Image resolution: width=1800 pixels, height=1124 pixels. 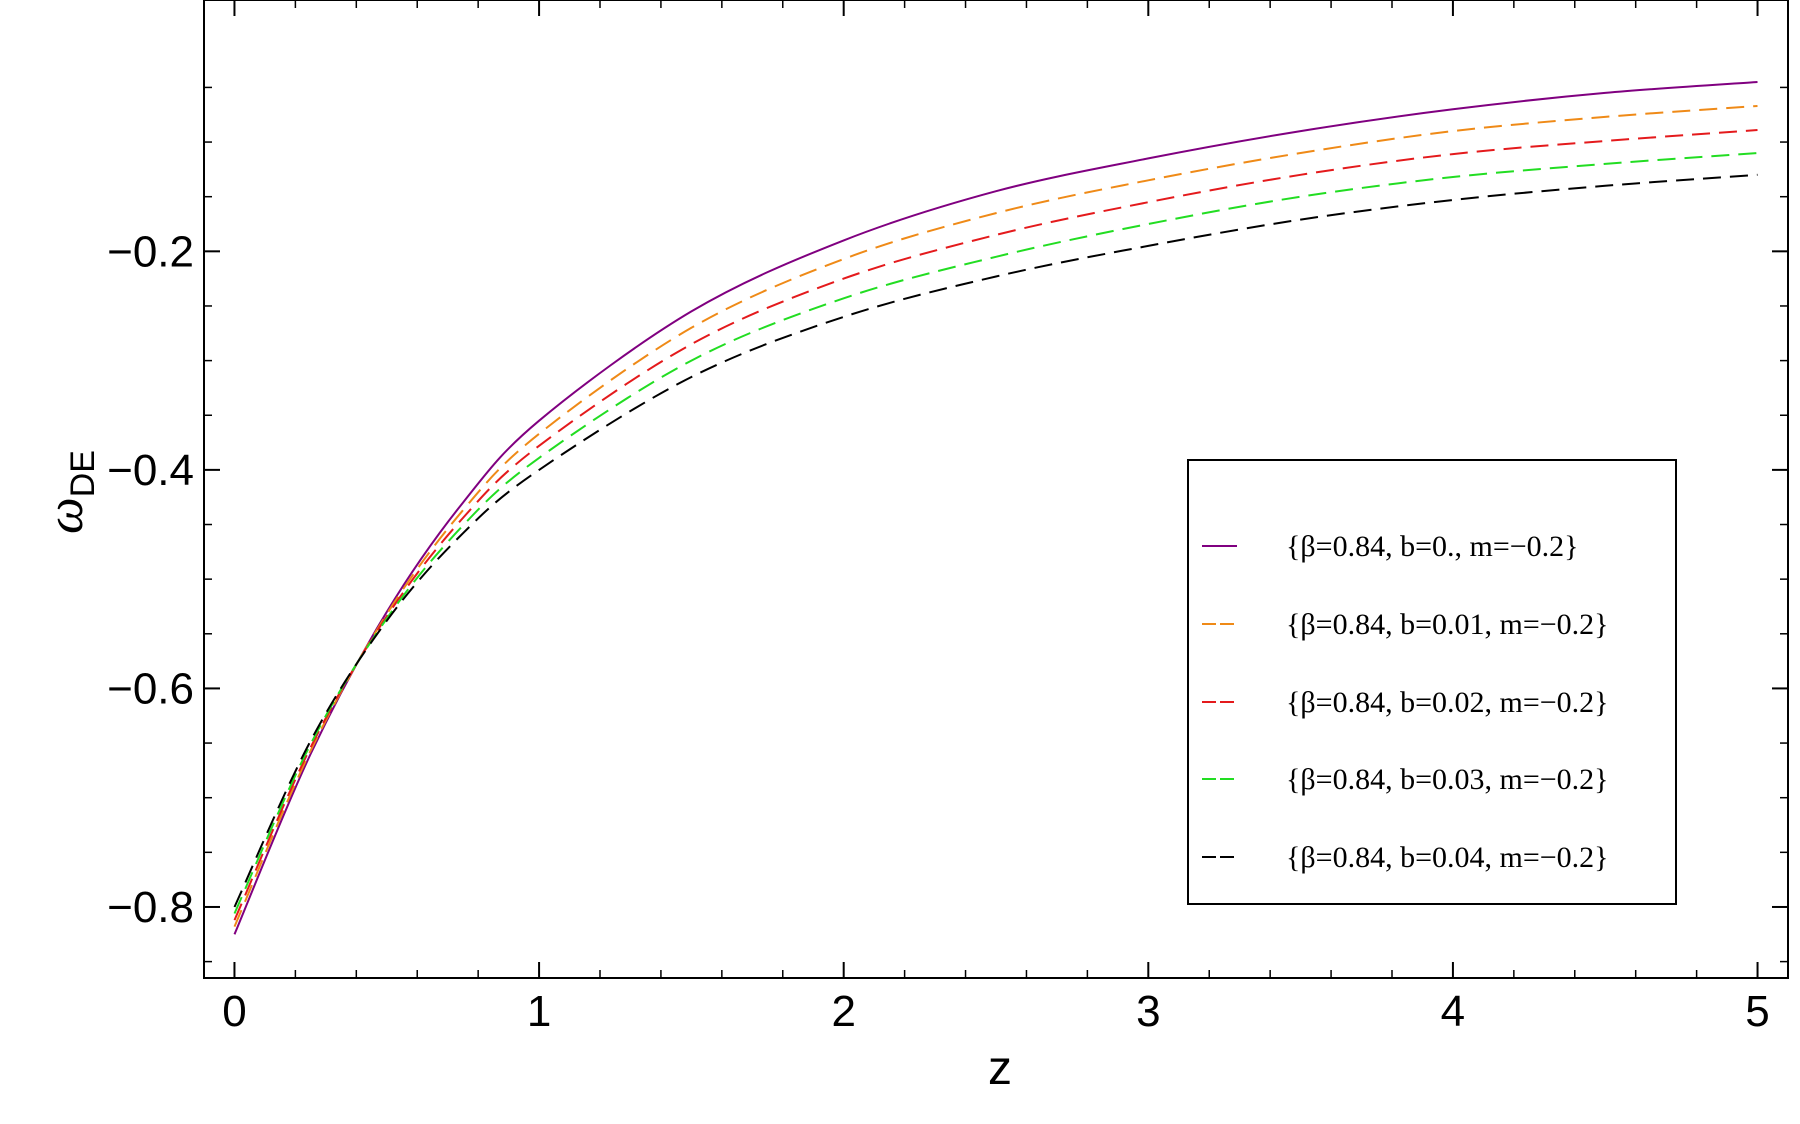 I want to click on legend-box, so click(x=1432, y=682).